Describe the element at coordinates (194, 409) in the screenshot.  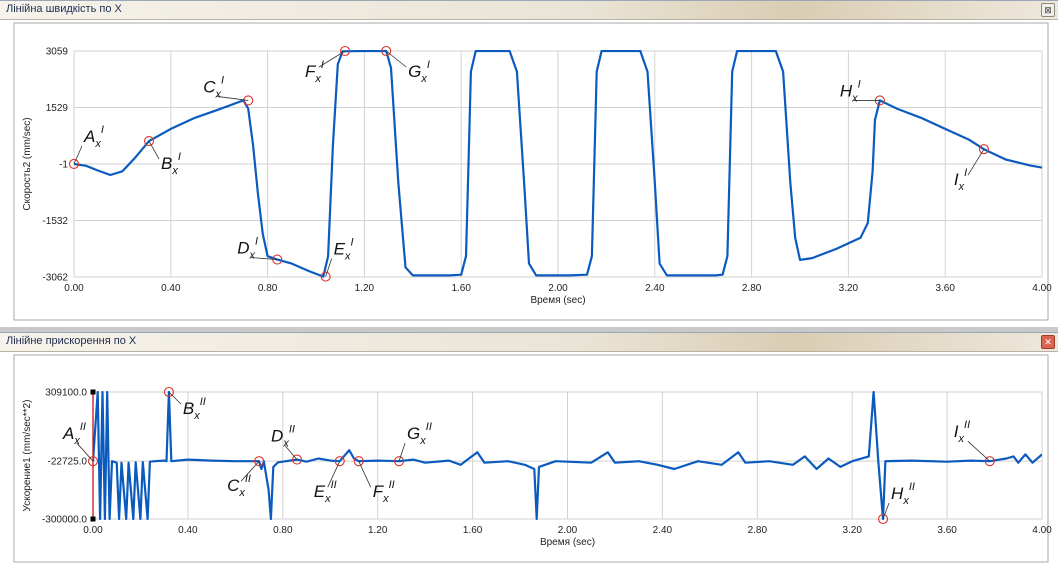
I see `point-label: BxII` at that location.